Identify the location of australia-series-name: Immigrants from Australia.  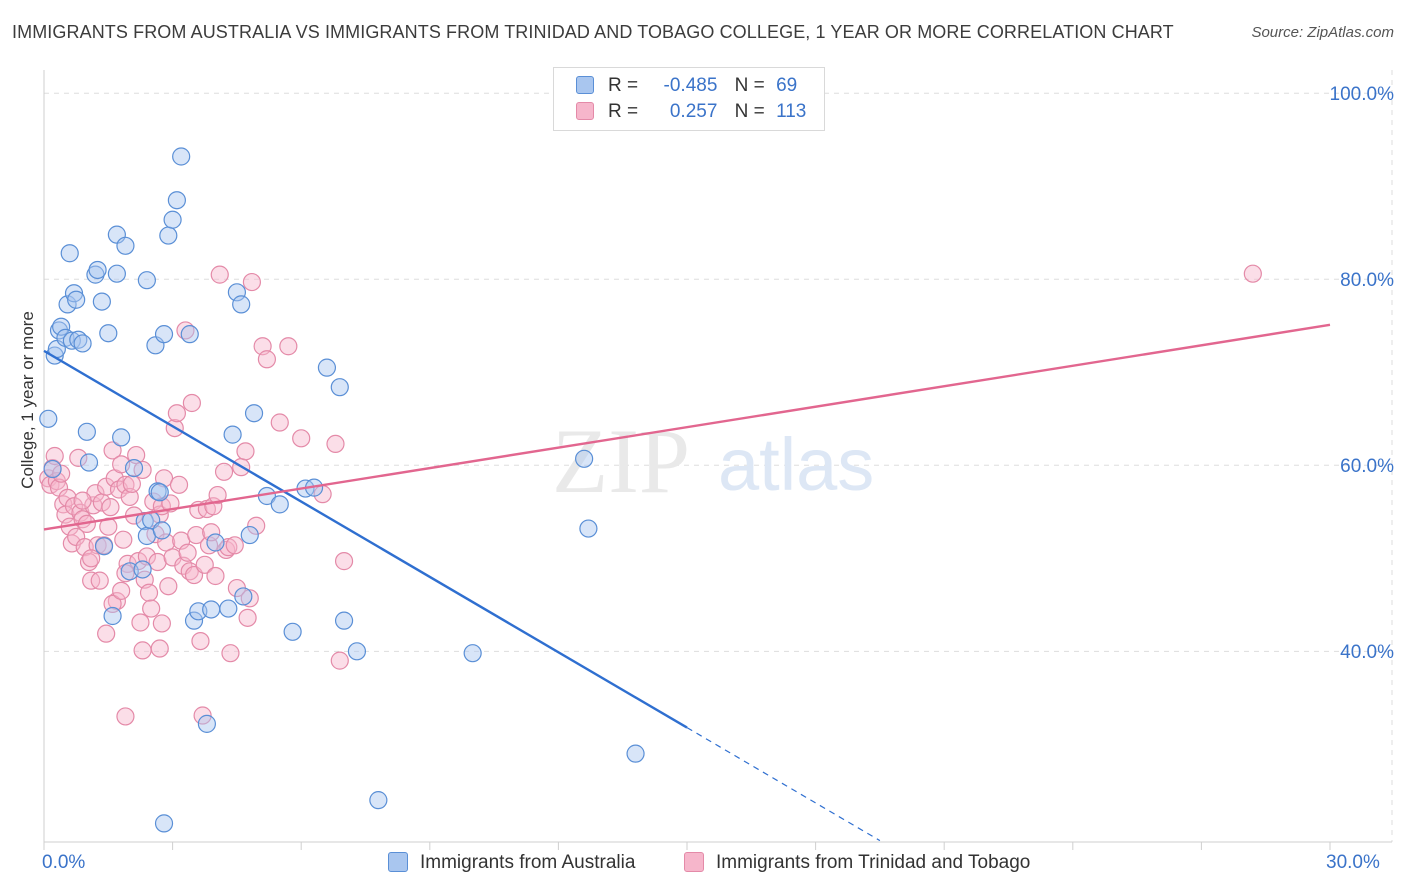
(528, 862).